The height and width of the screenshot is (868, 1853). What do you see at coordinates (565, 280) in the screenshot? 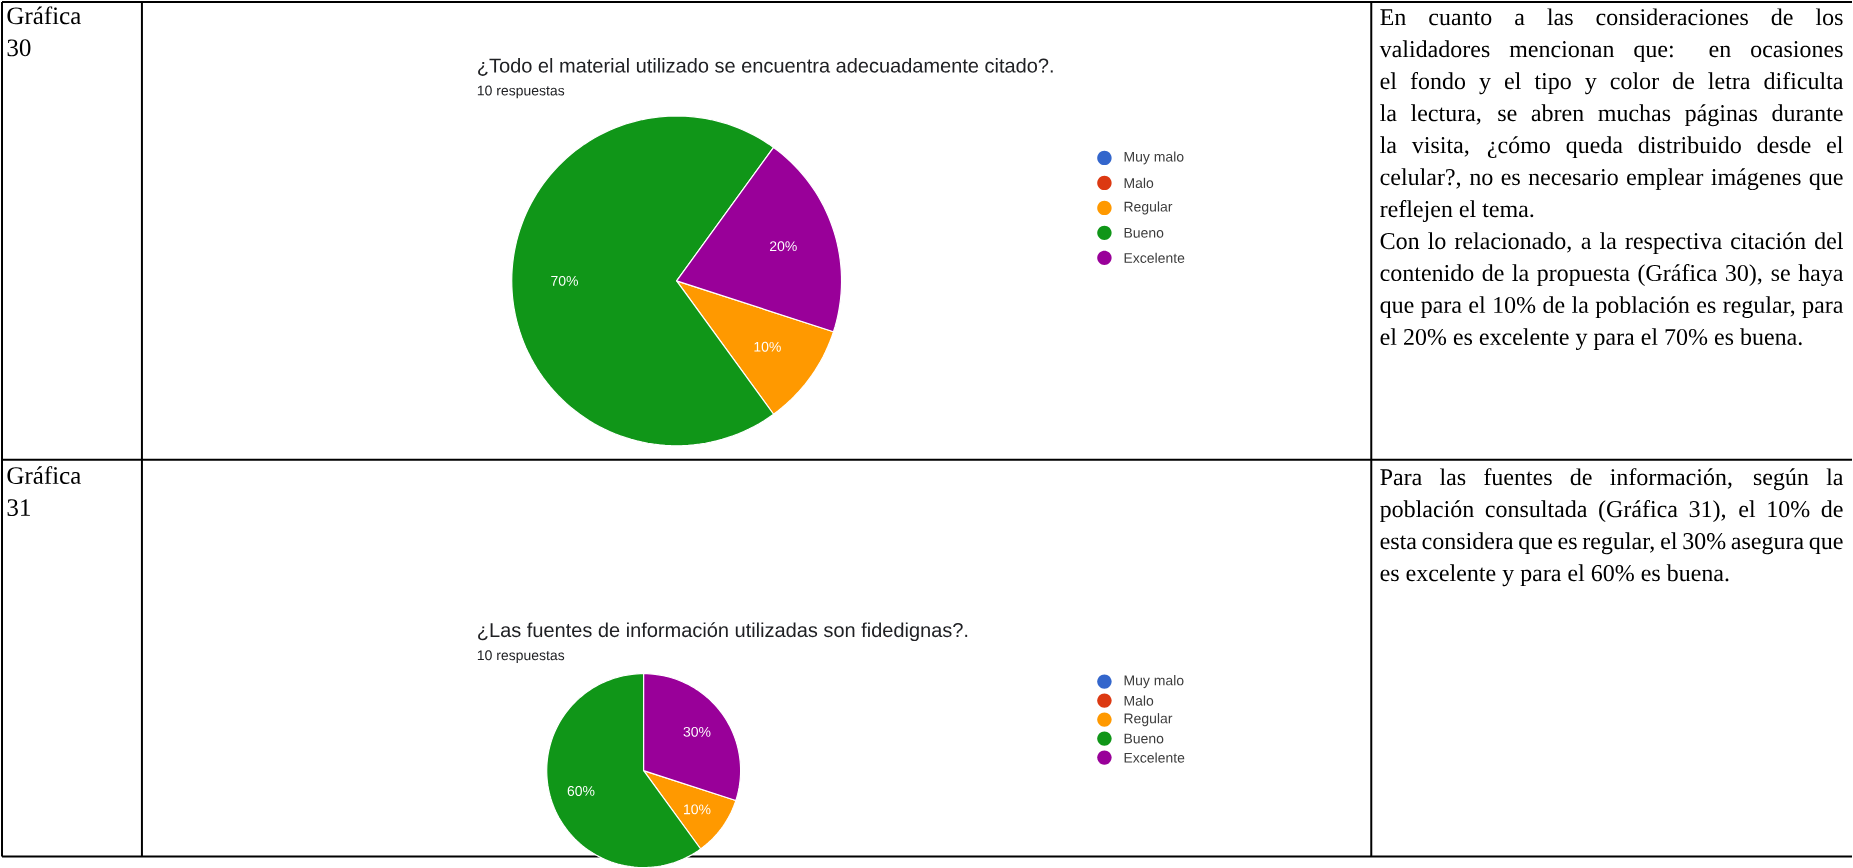
I see `data-label: 70%` at bounding box center [565, 280].